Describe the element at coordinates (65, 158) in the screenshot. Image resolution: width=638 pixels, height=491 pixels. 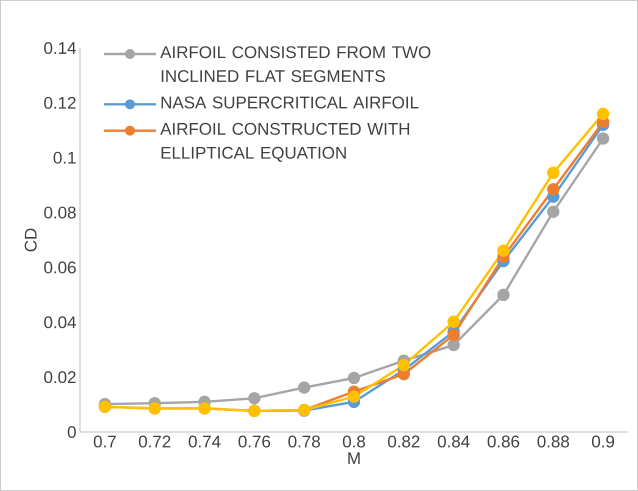
I see `y-tick-label: 0.1` at that location.